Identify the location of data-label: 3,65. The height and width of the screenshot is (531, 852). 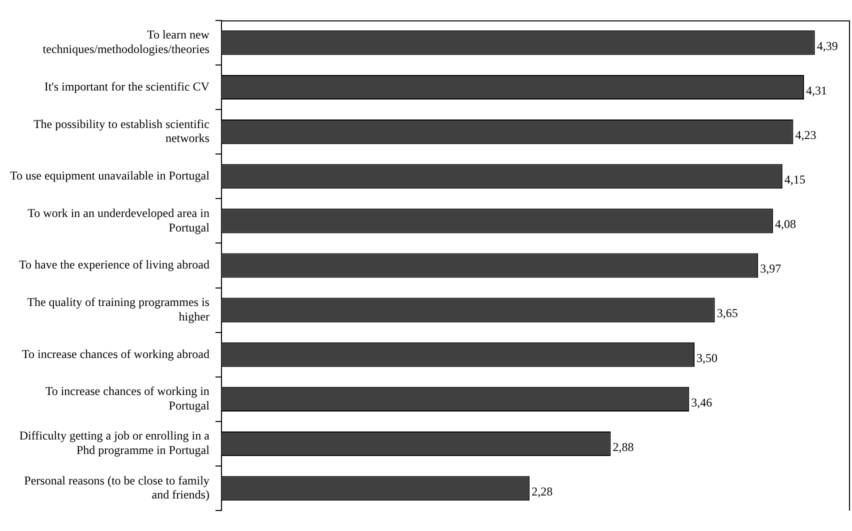
(727, 313).